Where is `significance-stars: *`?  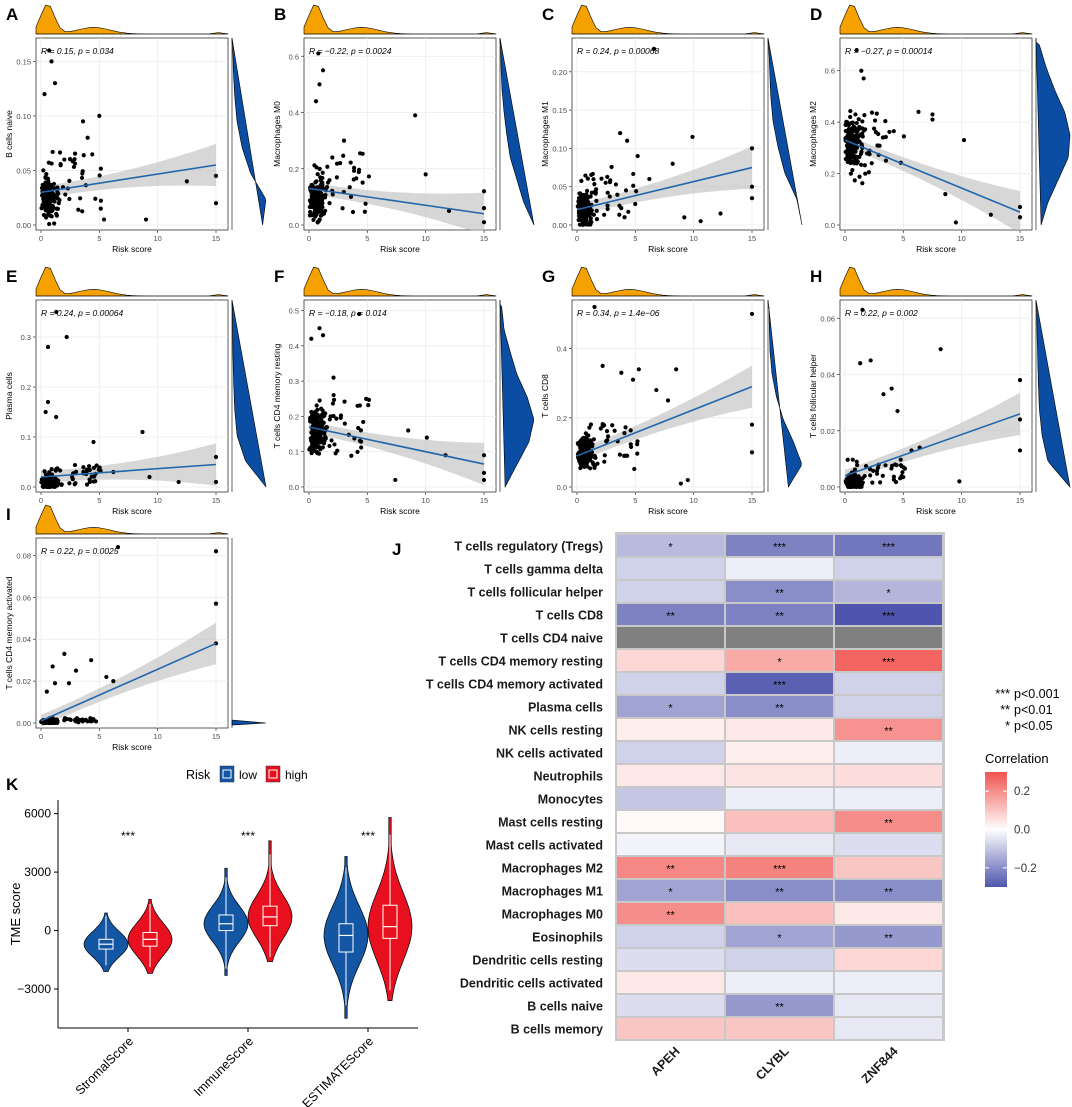
significance-stars: * is located at coordinates (670, 548).